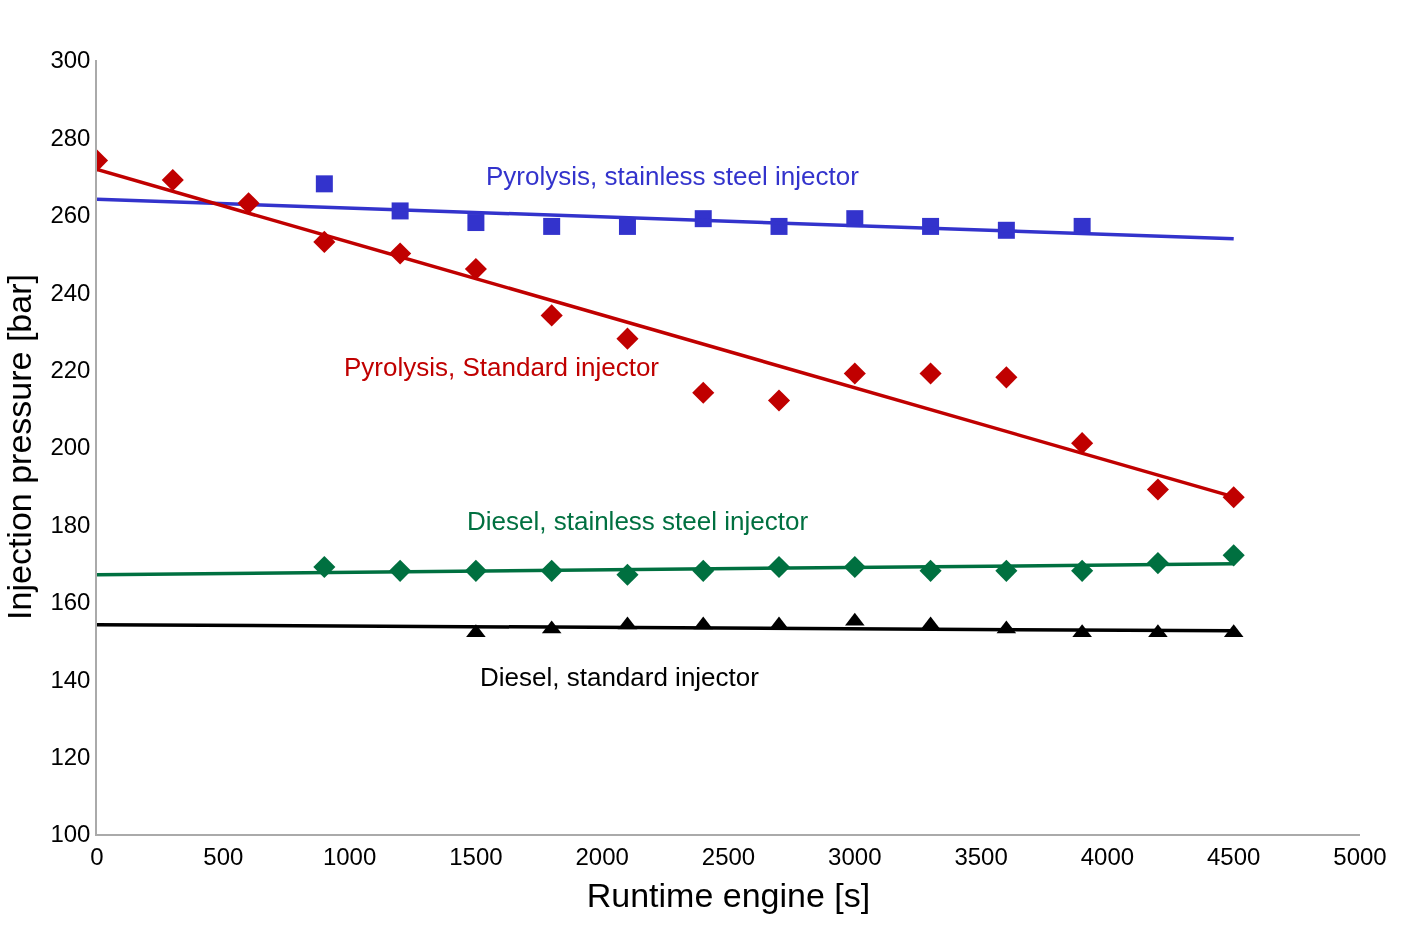 This screenshot has width=1426, height=939. What do you see at coordinates (70, 679) in the screenshot?
I see `y-tick-label: 140` at bounding box center [70, 679].